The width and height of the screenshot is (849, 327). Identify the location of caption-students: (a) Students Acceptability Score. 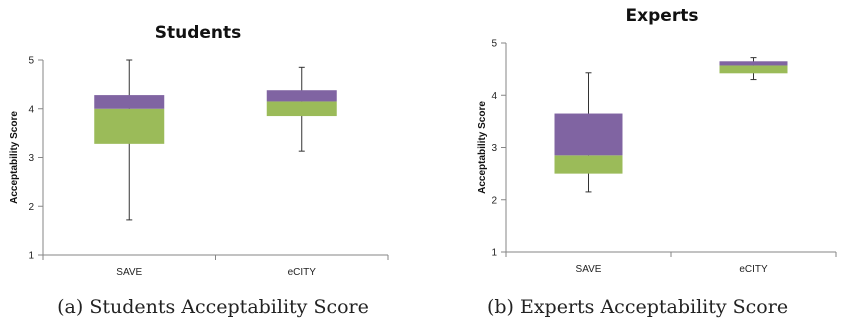
(213, 307).